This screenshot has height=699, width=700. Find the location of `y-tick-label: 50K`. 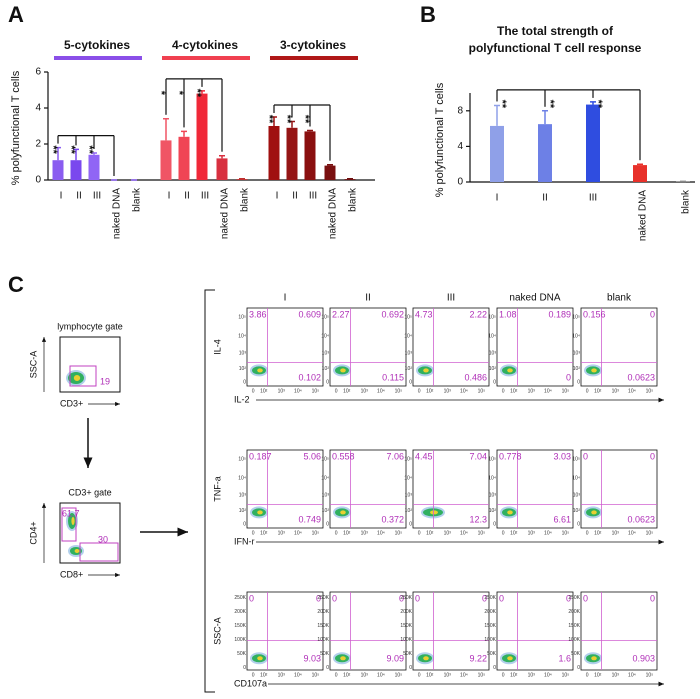

y-tick-label: 50K is located at coordinates (576, 654).